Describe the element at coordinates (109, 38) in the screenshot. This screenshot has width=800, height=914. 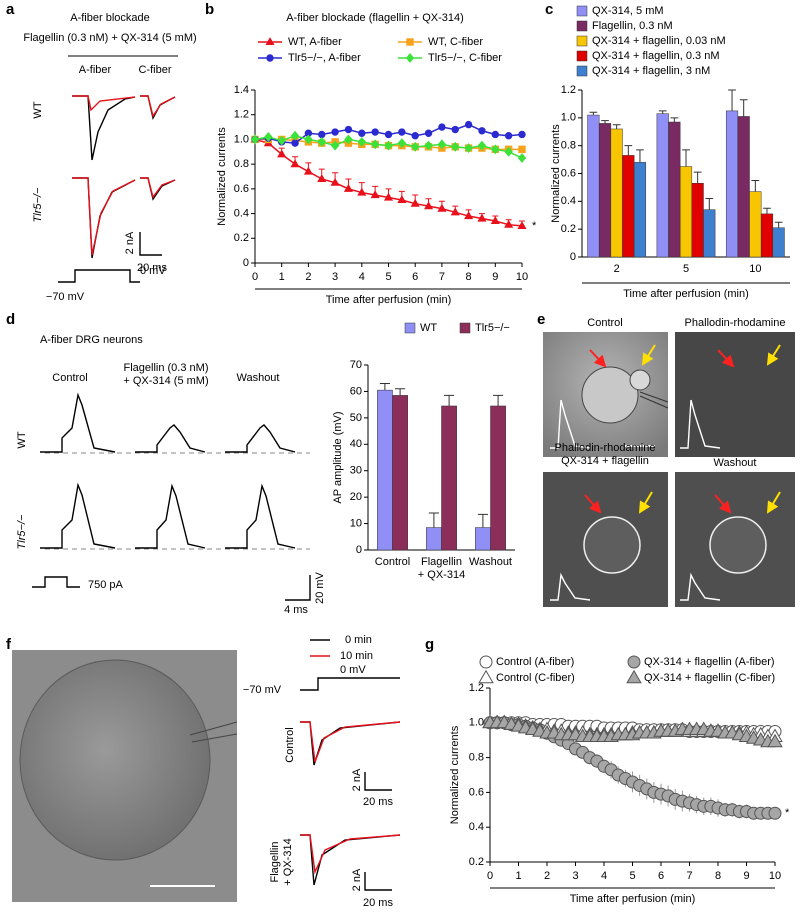
I see `panel-subtitle: Flagellin (0.3 nM) + QX-314 (5 mM)` at that location.